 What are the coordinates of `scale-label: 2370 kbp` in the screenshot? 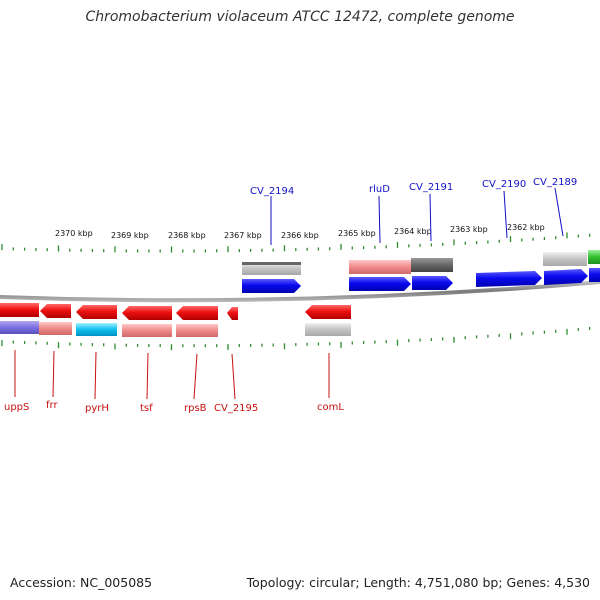 It's located at (74, 233).